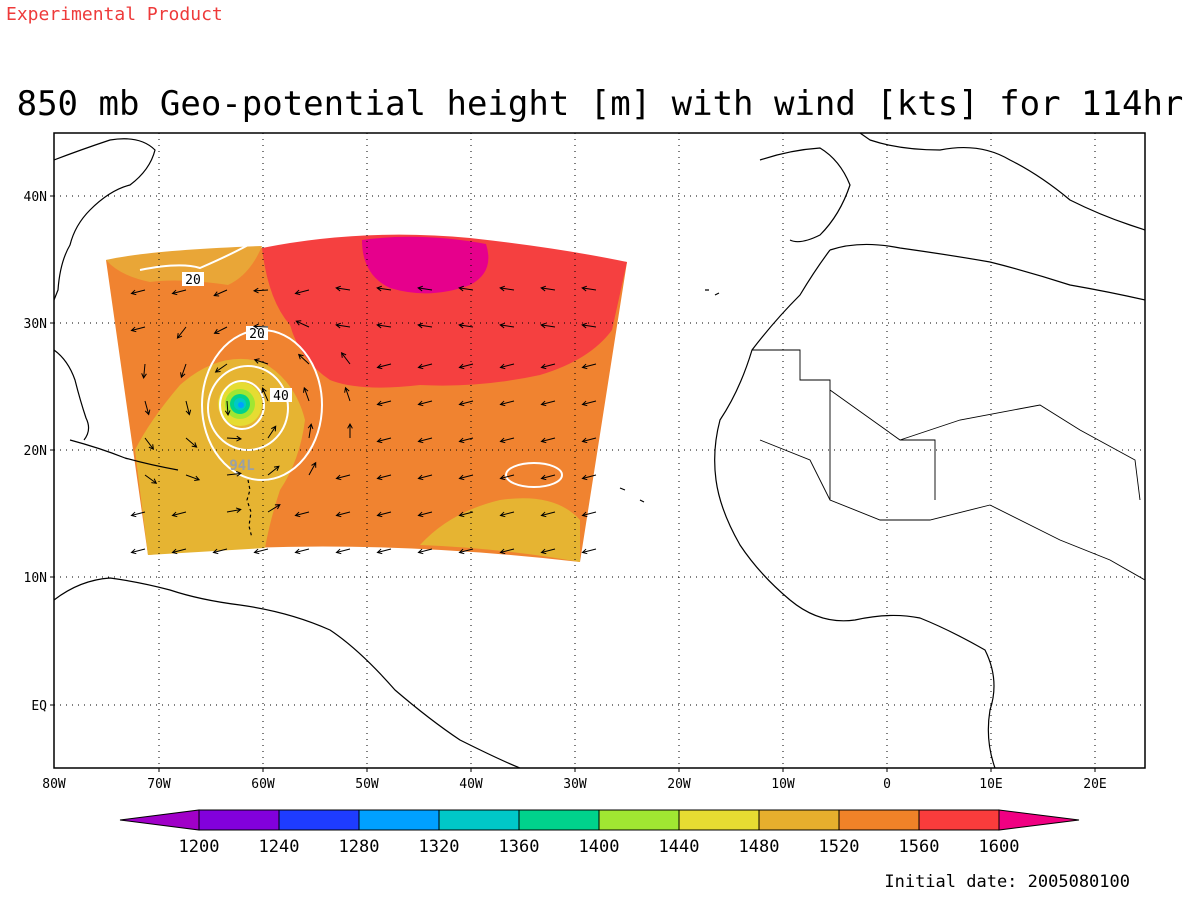 The image size is (1200, 900). What do you see at coordinates (359, 847) in the screenshot?
I see `colorbar-tick-label: 1280` at bounding box center [359, 847].